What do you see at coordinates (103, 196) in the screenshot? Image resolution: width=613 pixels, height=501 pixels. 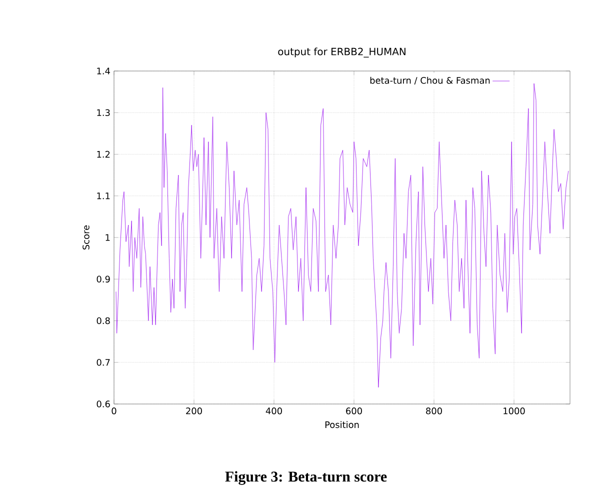 I see `y-tick-label: 1.1` at bounding box center [103, 196].